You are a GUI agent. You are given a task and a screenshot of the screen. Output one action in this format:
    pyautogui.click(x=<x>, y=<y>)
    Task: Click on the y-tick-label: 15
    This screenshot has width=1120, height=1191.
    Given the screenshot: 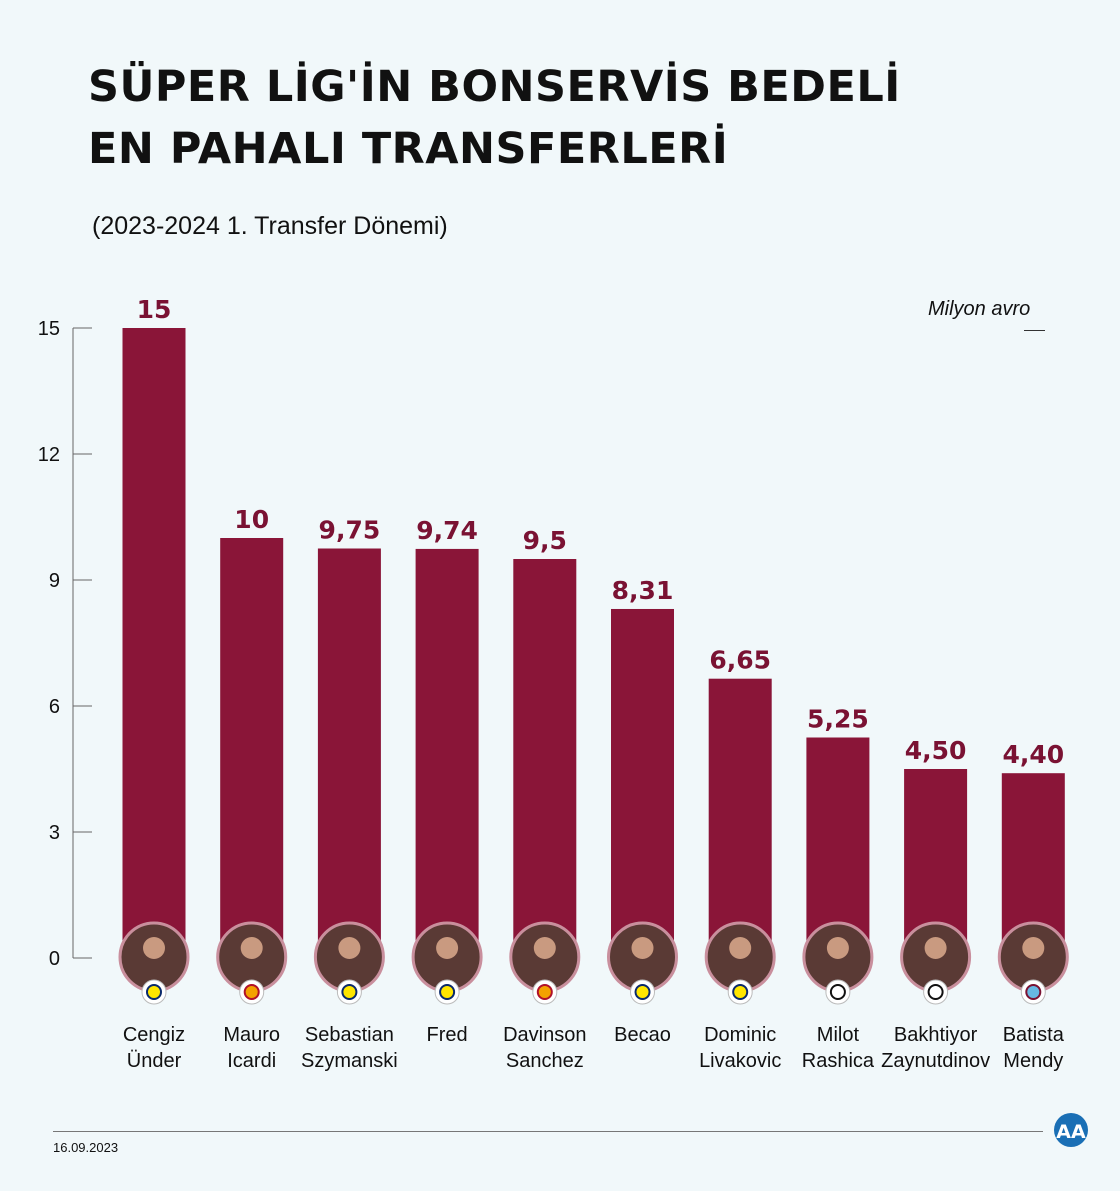 What is the action you would take?
    pyautogui.click(x=49, y=329)
    